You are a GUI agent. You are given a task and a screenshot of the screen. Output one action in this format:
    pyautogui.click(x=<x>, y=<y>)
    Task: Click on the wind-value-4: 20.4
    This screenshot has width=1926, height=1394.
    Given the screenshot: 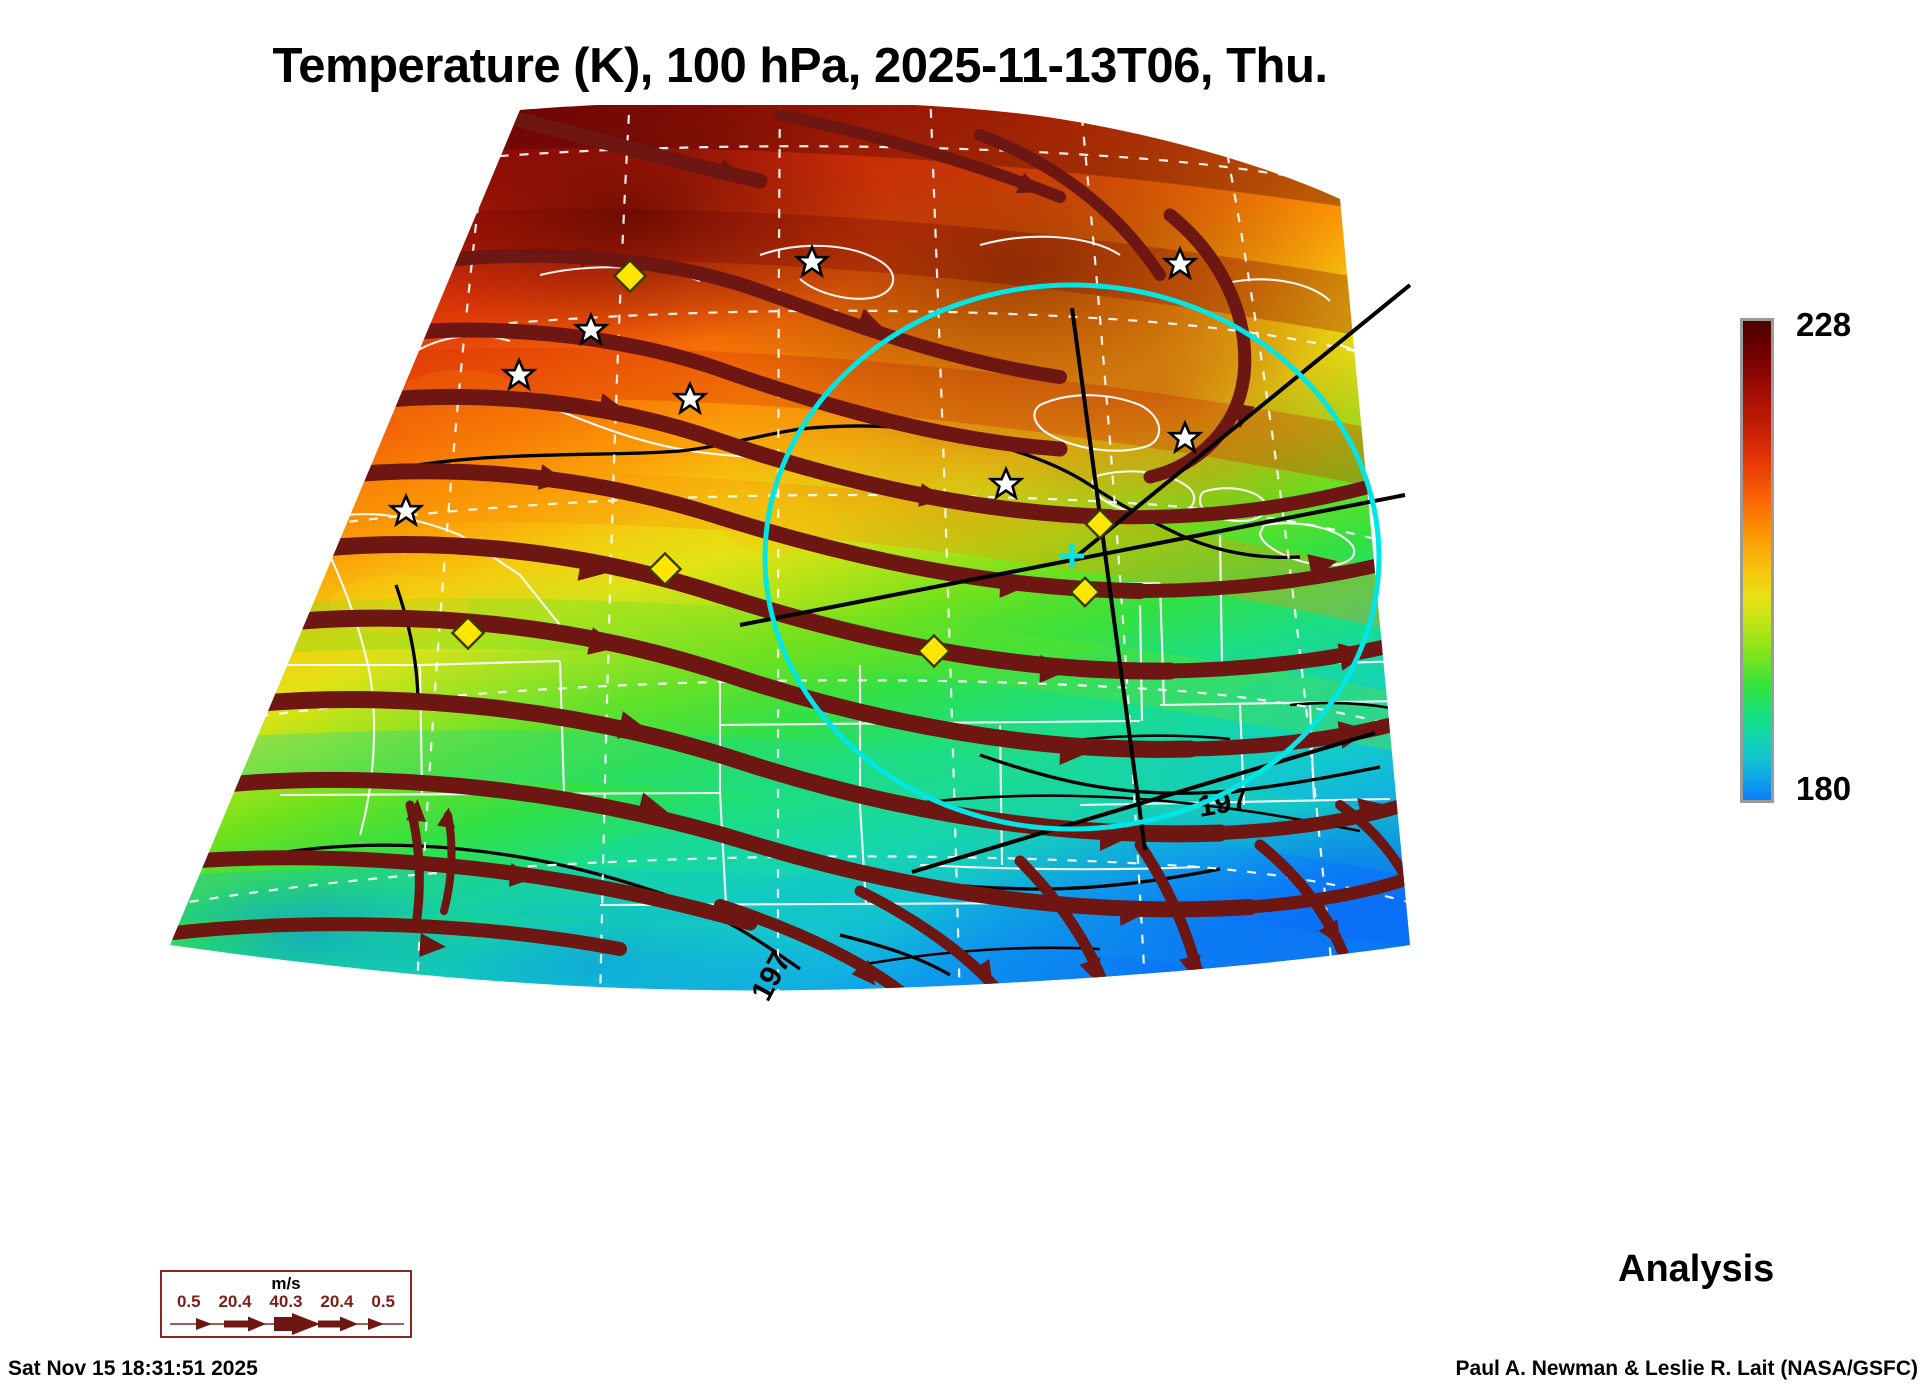 What is the action you would take?
    pyautogui.click(x=337, y=1301)
    